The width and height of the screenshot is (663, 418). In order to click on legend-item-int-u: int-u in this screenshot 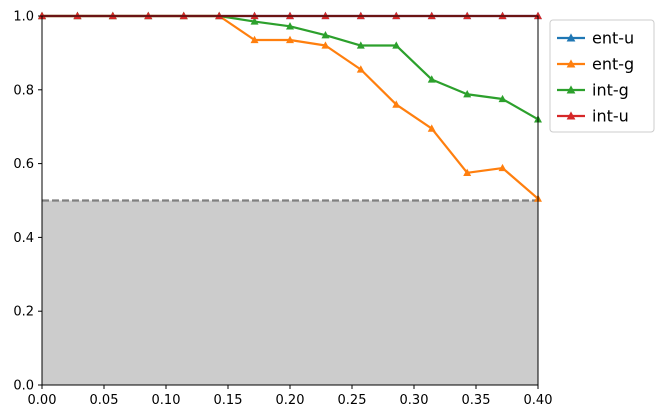, I will do `click(593, 116)`.